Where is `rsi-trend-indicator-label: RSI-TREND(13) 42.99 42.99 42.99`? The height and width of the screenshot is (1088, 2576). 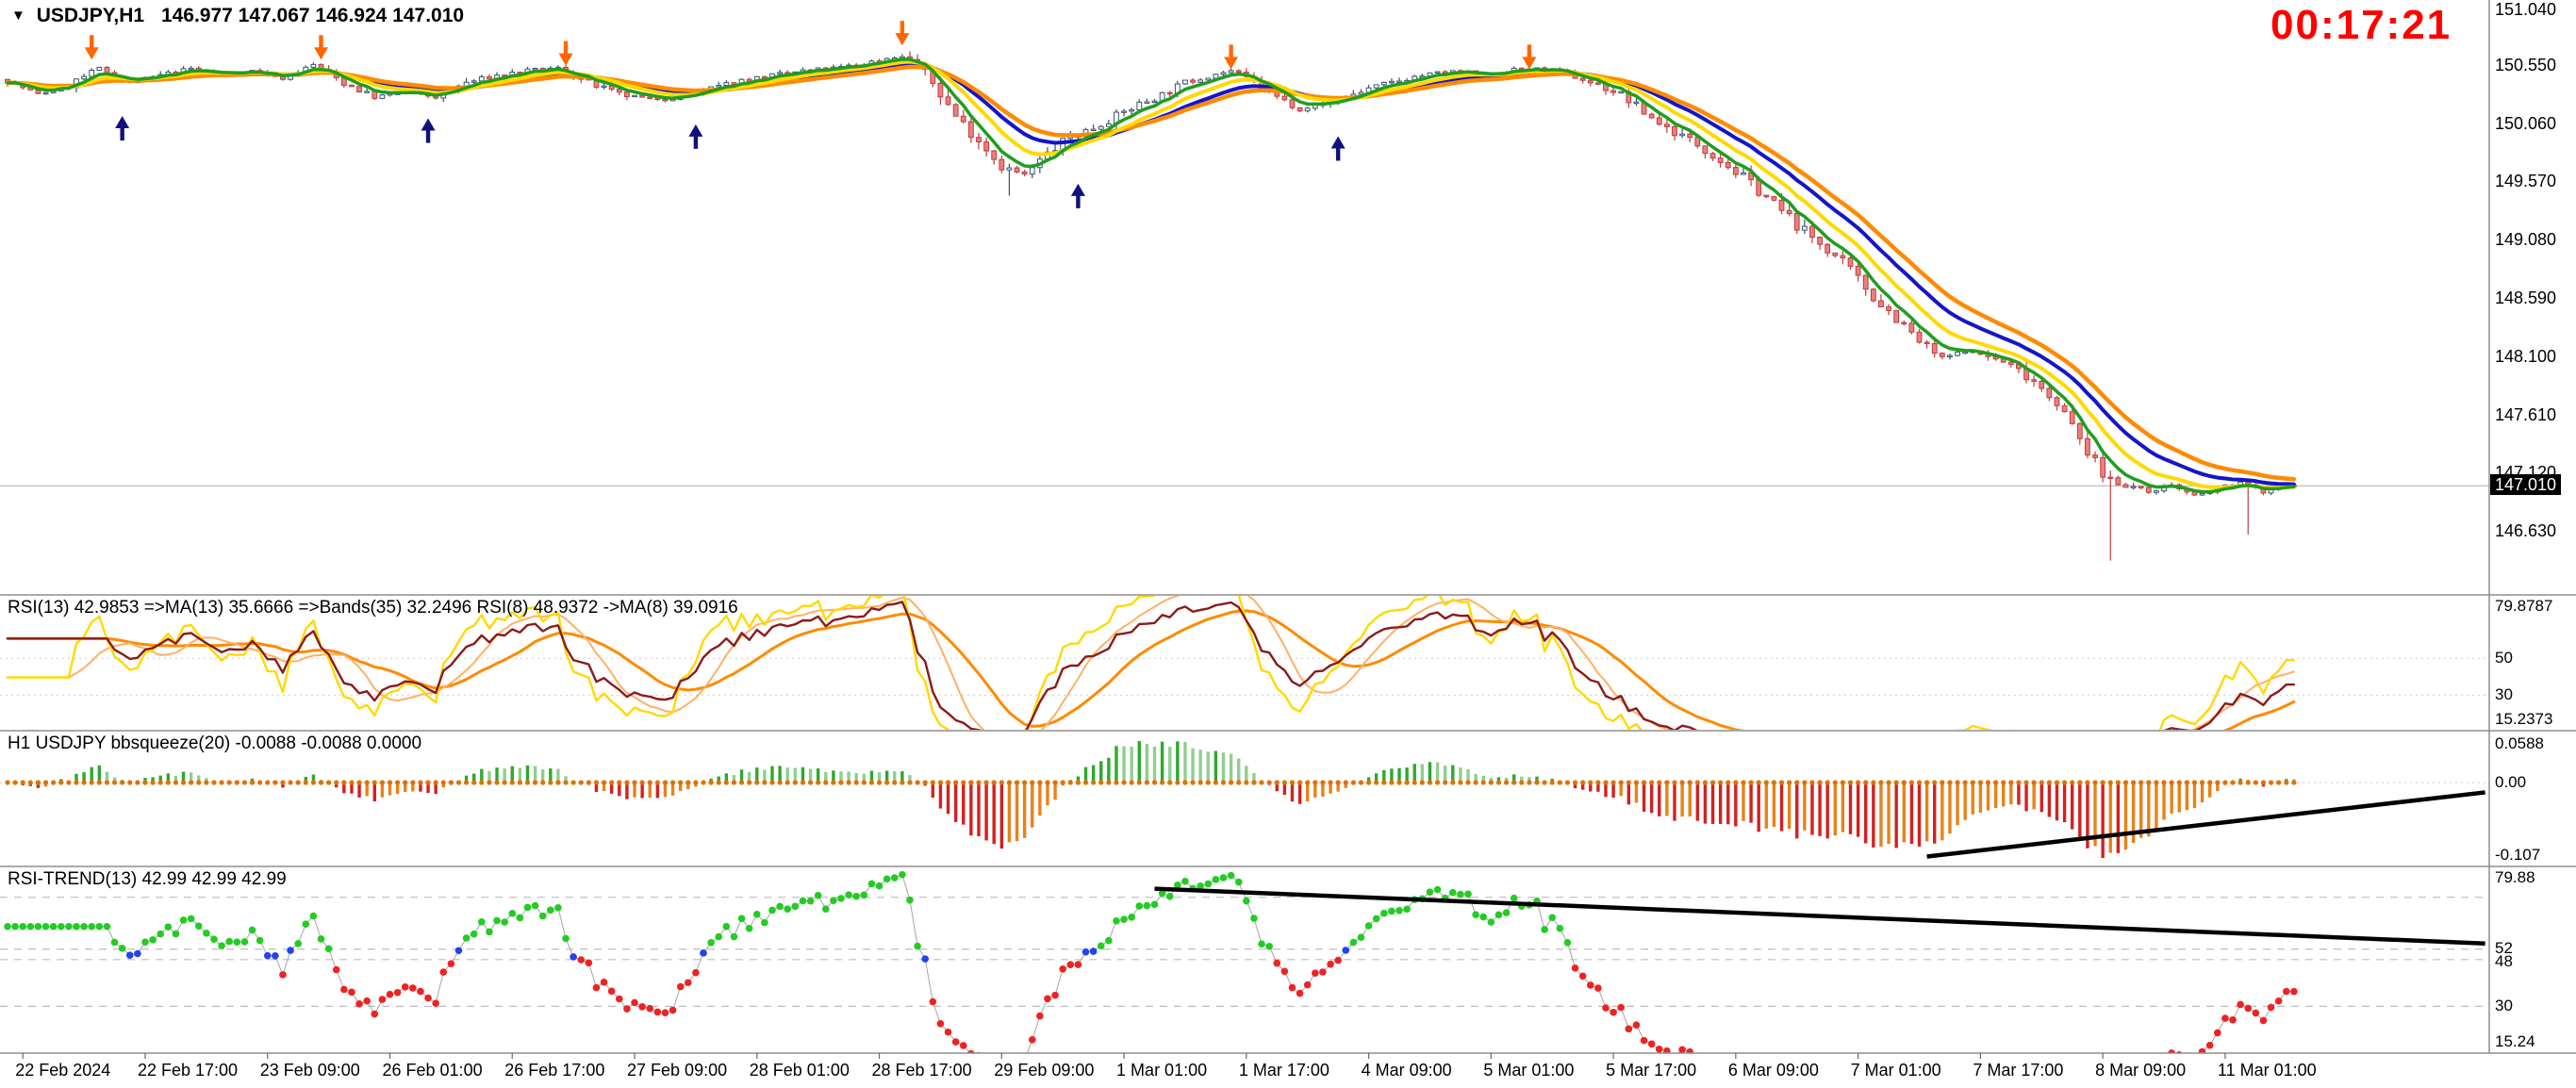
rsi-trend-indicator-label: RSI-TREND(13) 42.99 42.99 42.99 is located at coordinates (147, 879).